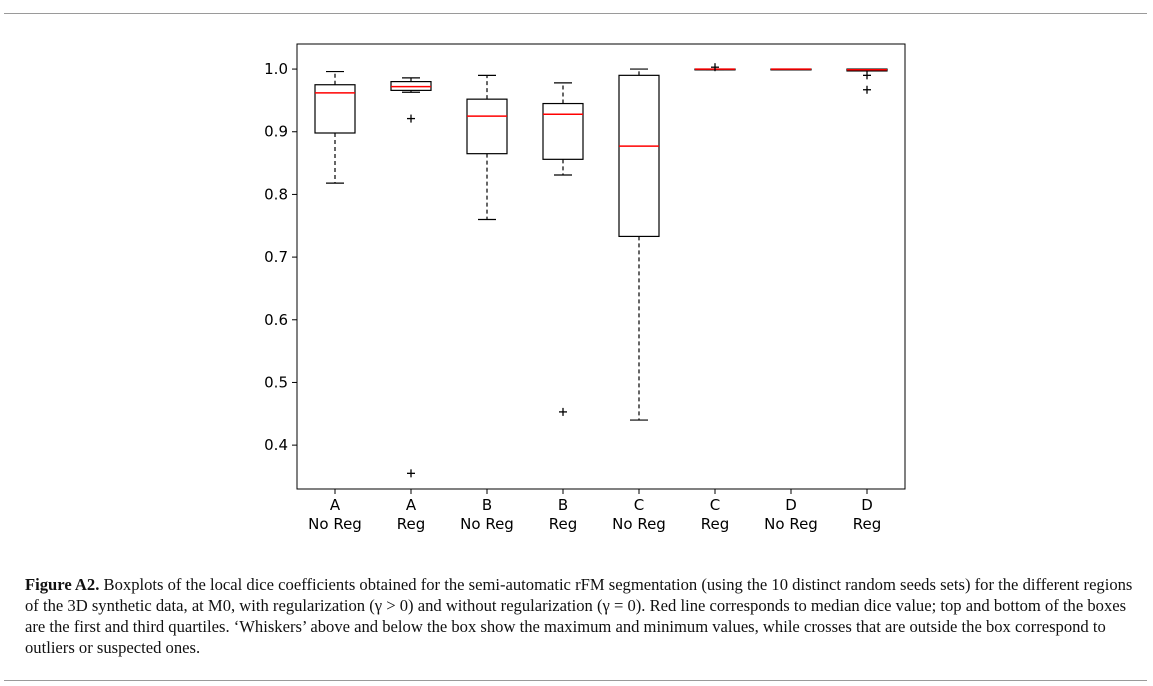 This screenshot has height=686, width=1153. I want to click on y-tick-label: 1.0, so click(276, 69).